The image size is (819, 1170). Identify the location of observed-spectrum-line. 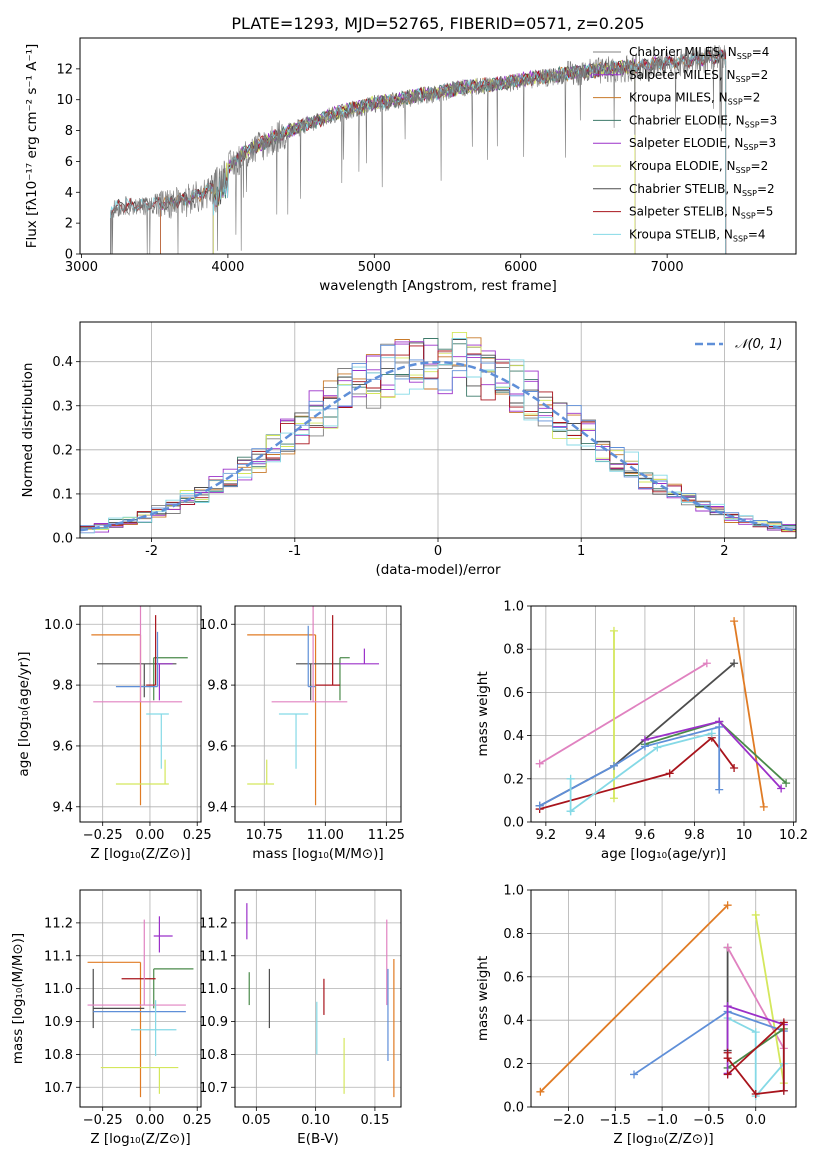
(418, 149).